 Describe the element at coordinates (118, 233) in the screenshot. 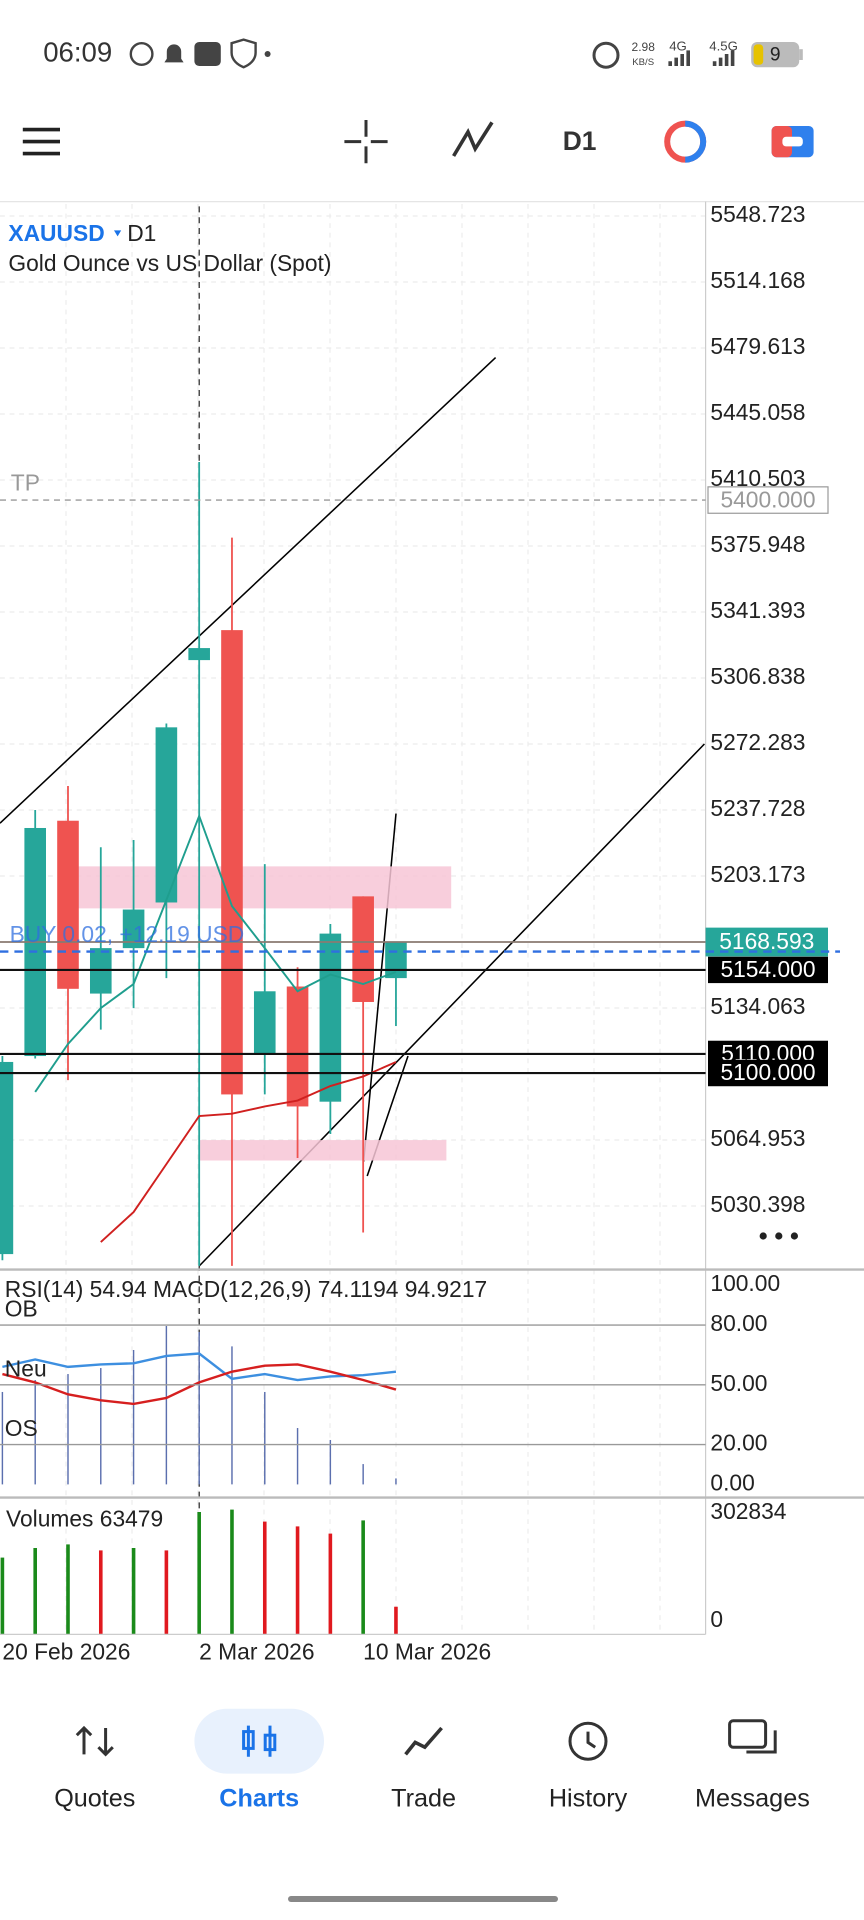

I see `dropdown-icon` at that location.